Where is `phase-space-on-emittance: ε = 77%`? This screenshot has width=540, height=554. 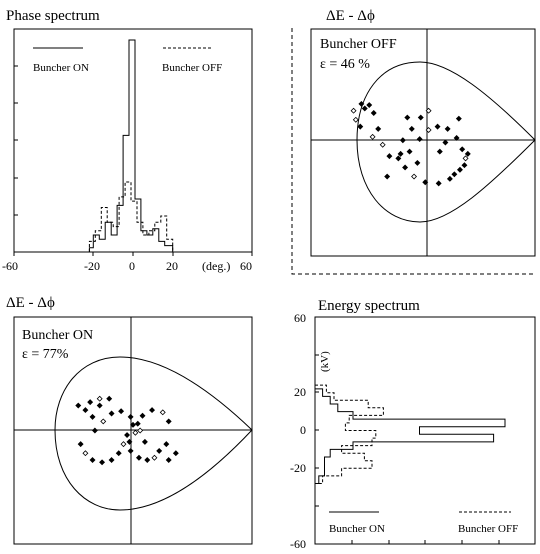 phase-space-on-emittance: ε = 77% is located at coordinates (45, 354).